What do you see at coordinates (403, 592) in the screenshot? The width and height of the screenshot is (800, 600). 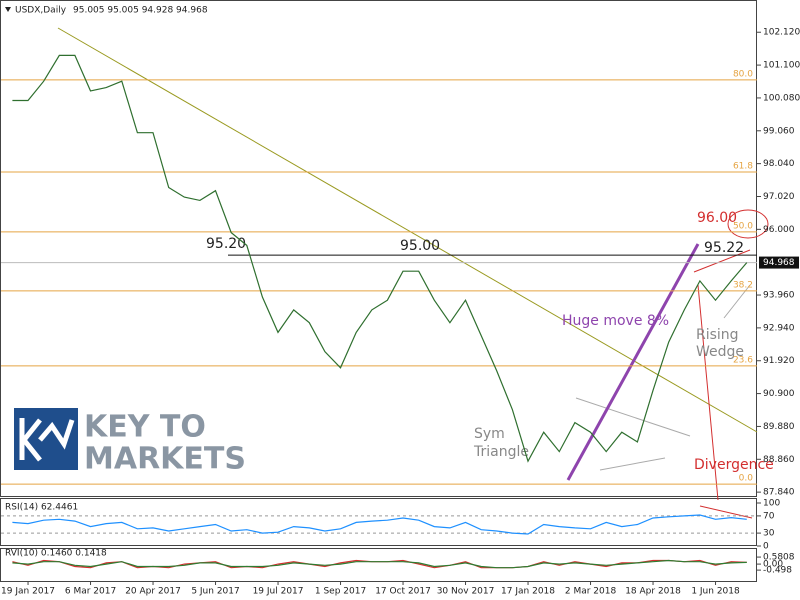 I see `x-tick-label: 17 Oct 2017` at bounding box center [403, 592].